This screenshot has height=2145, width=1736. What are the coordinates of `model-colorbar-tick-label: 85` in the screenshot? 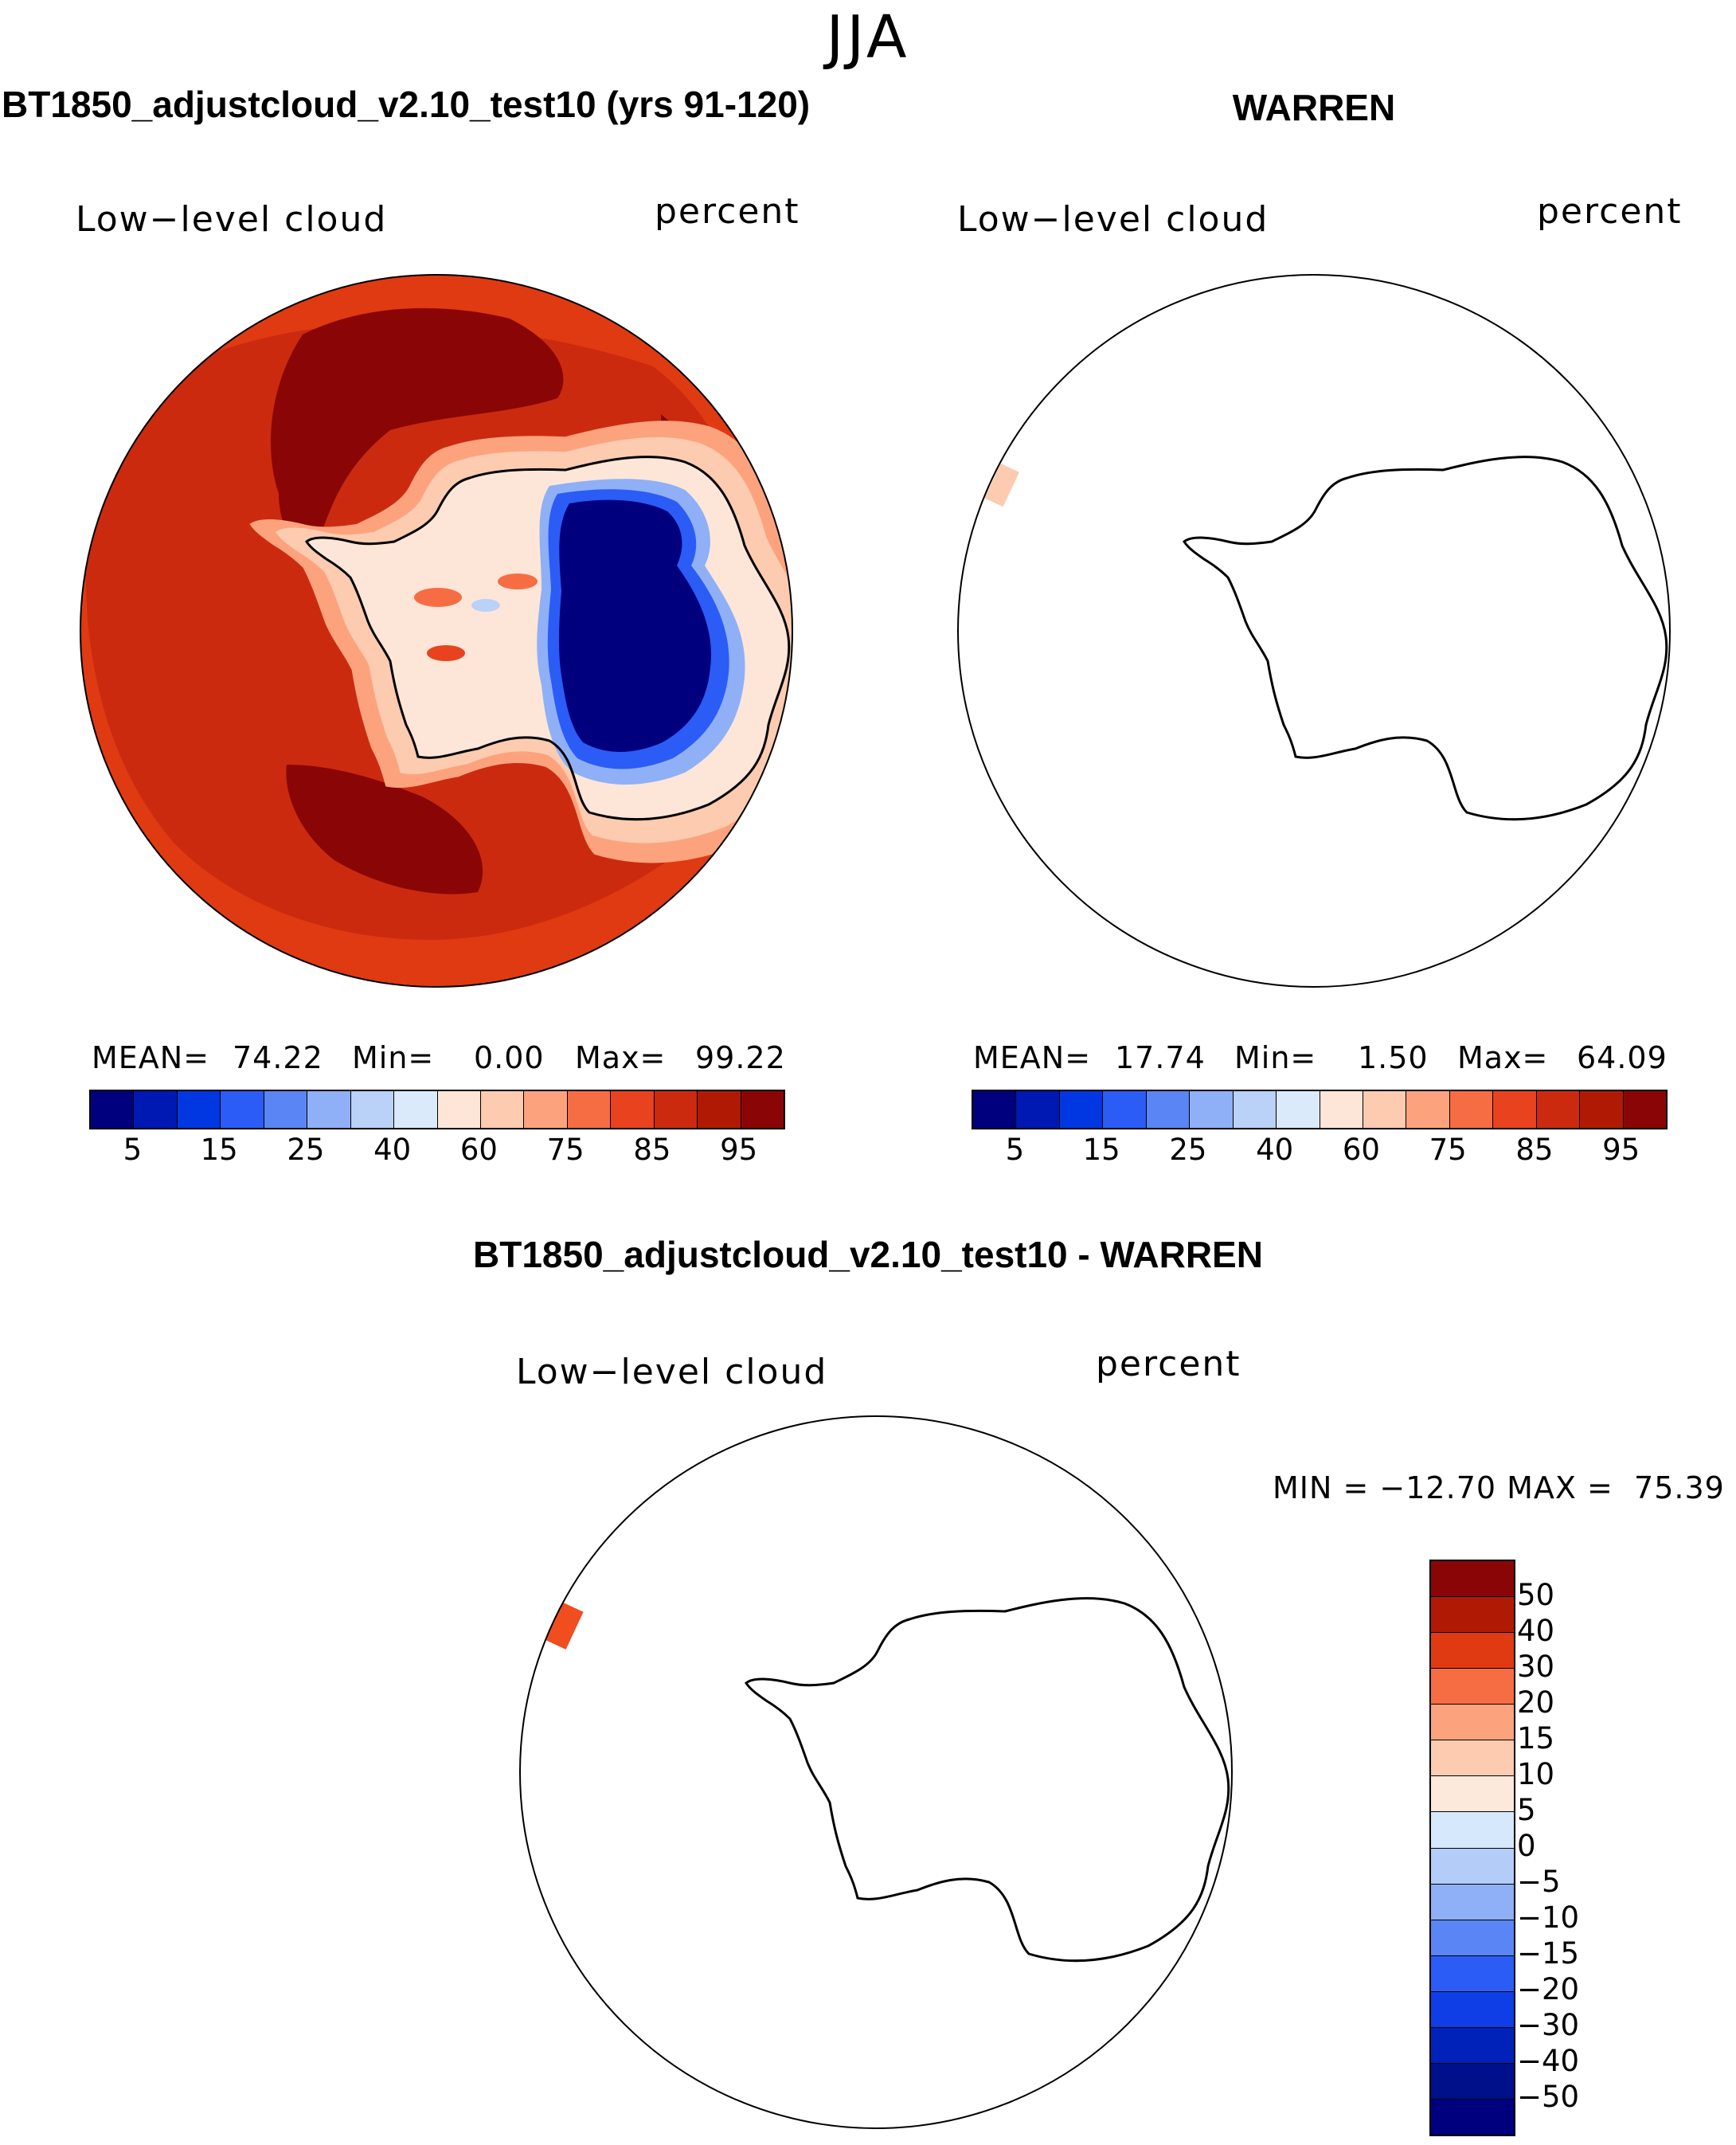 It's located at (652, 1150).